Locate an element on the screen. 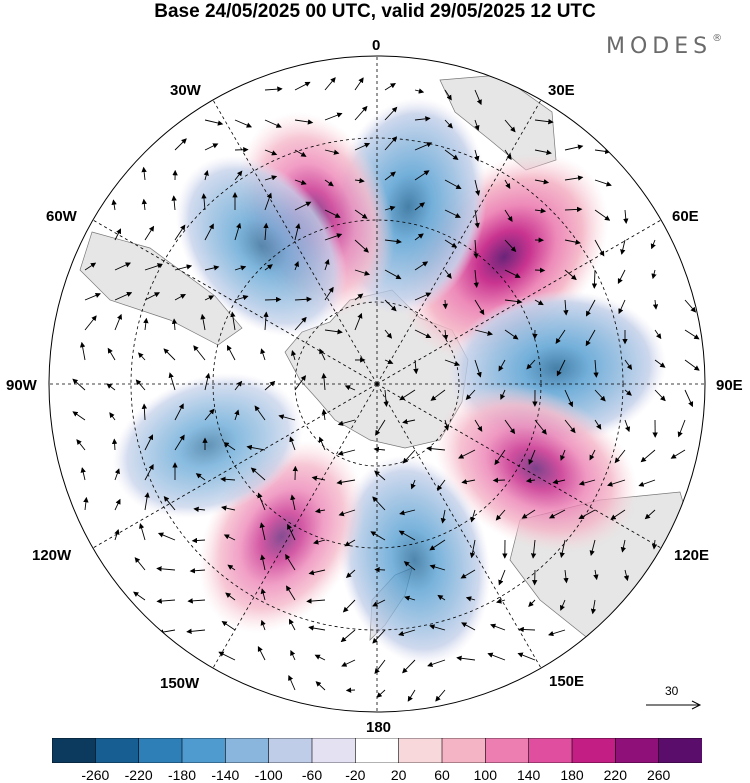  label-60w: 60W is located at coordinates (61, 216).